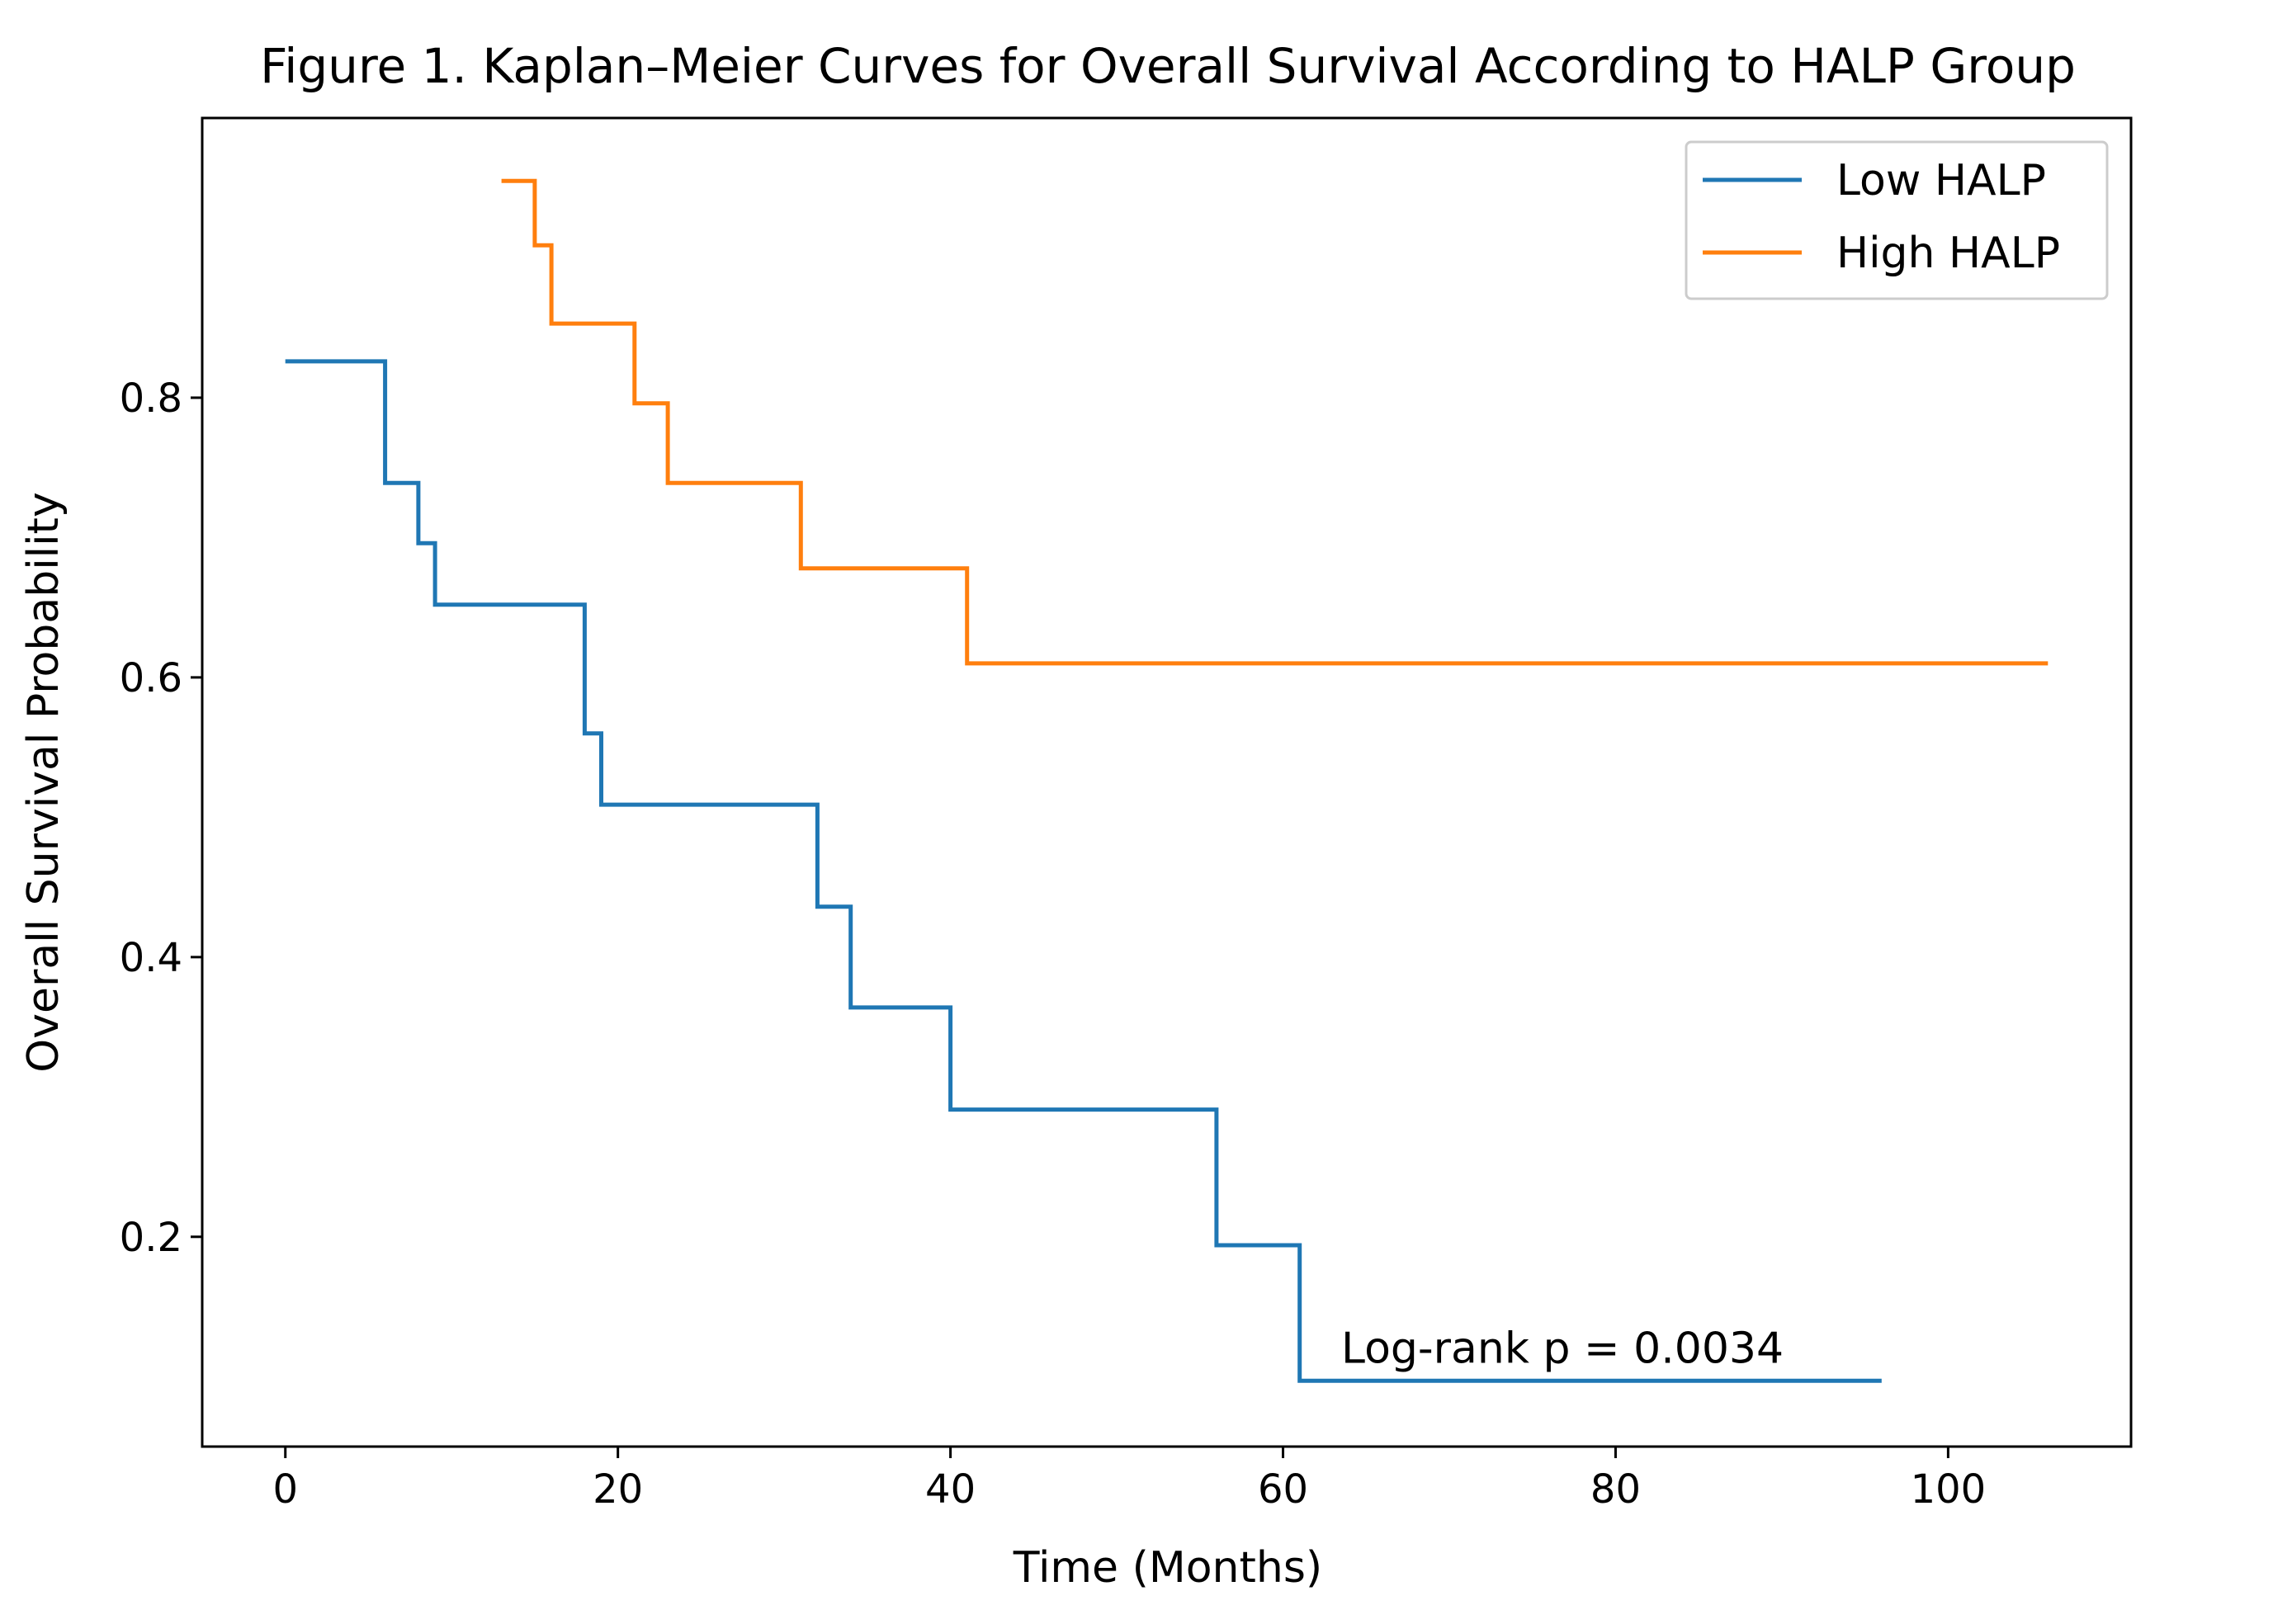 This screenshot has height=1624, width=2273. Describe the element at coordinates (1882, 217) in the screenshot. I see `legend-entries: Low HALP High HALP` at that location.